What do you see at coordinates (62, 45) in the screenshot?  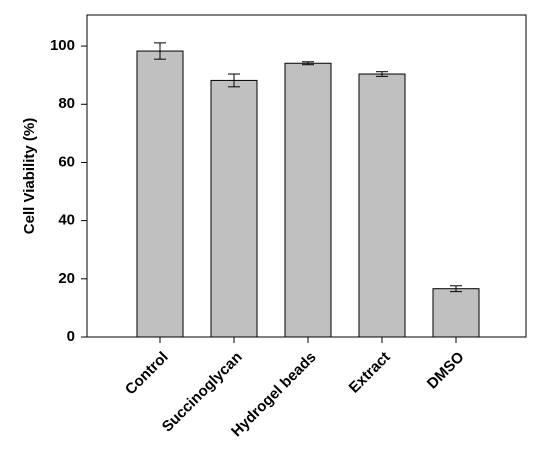 I see `y-tick-label: 100` at bounding box center [62, 45].